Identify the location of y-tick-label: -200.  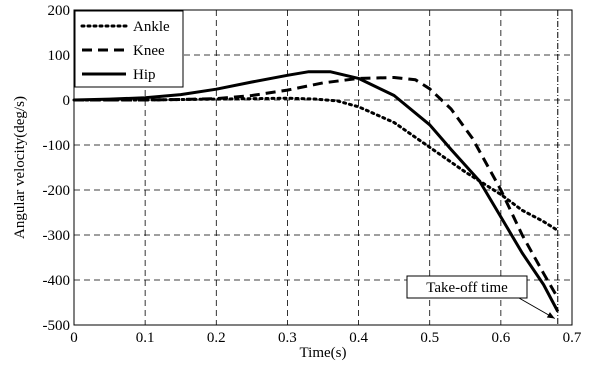
(57, 191).